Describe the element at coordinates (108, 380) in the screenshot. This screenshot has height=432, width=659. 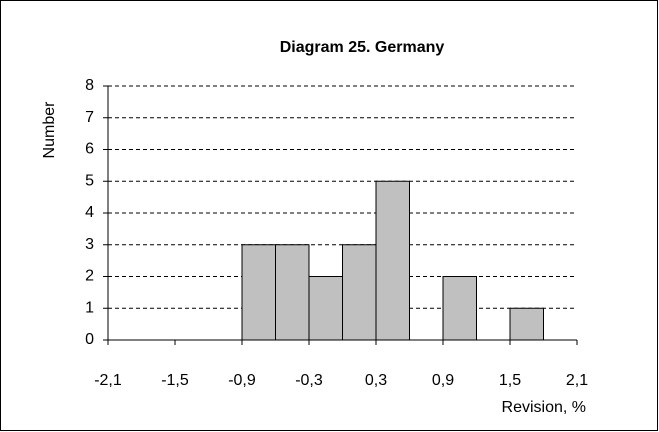
I see `x-tick-label: -2,1` at that location.